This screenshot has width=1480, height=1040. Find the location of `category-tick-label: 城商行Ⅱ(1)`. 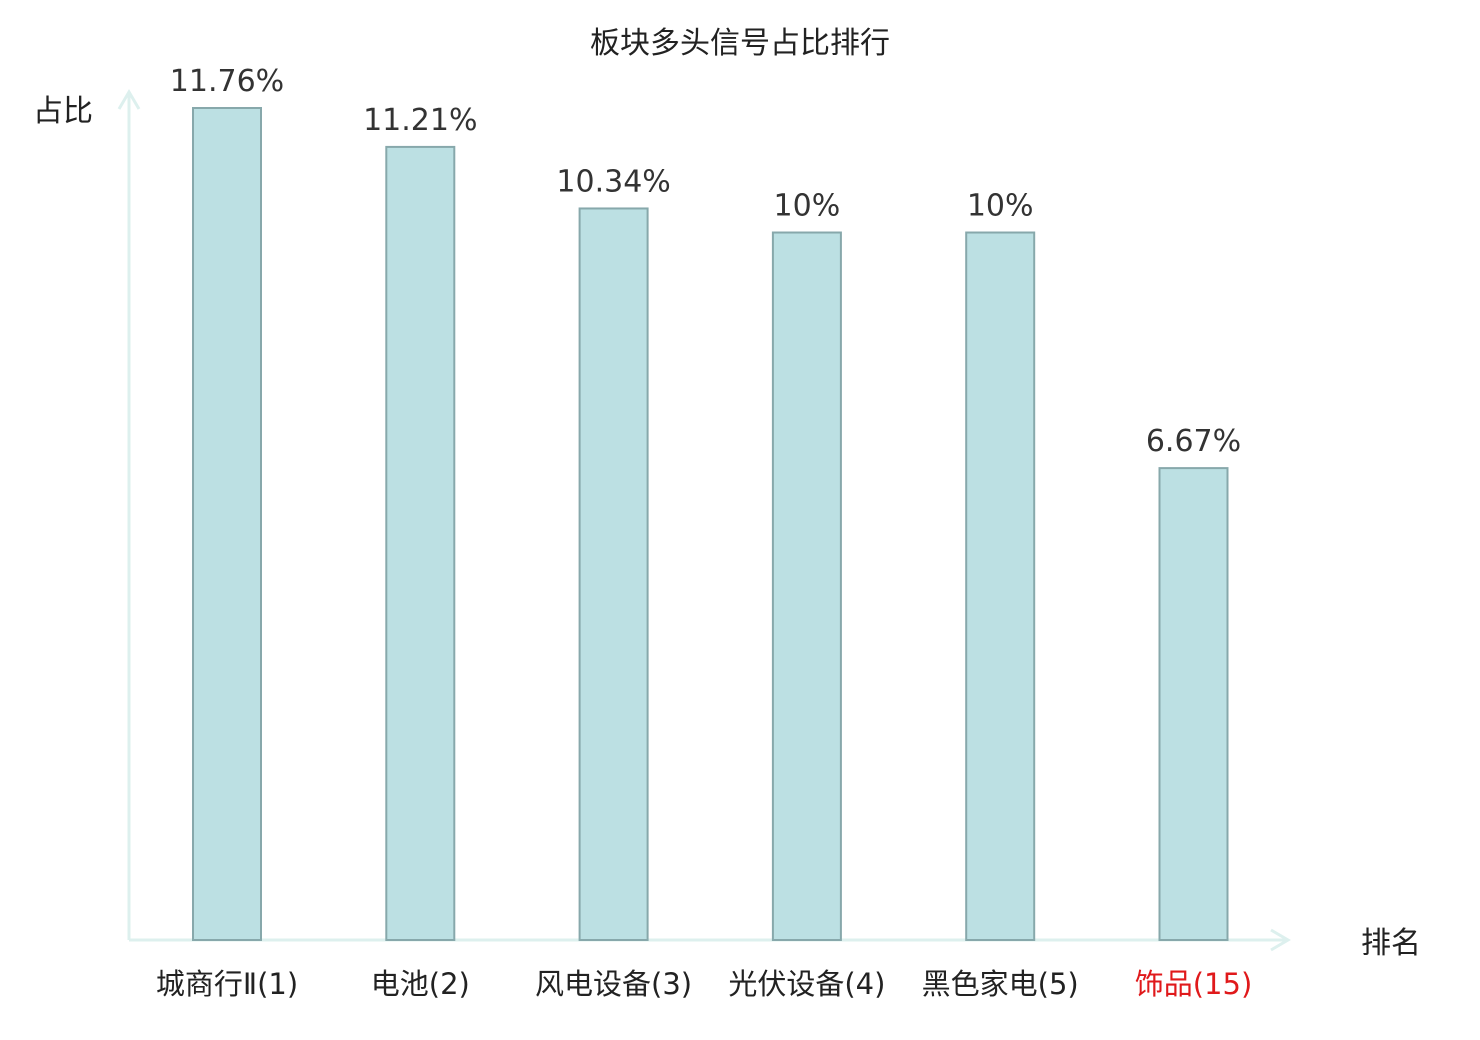

category-tick-label: 城商行Ⅱ(1) is located at coordinates (227, 984).